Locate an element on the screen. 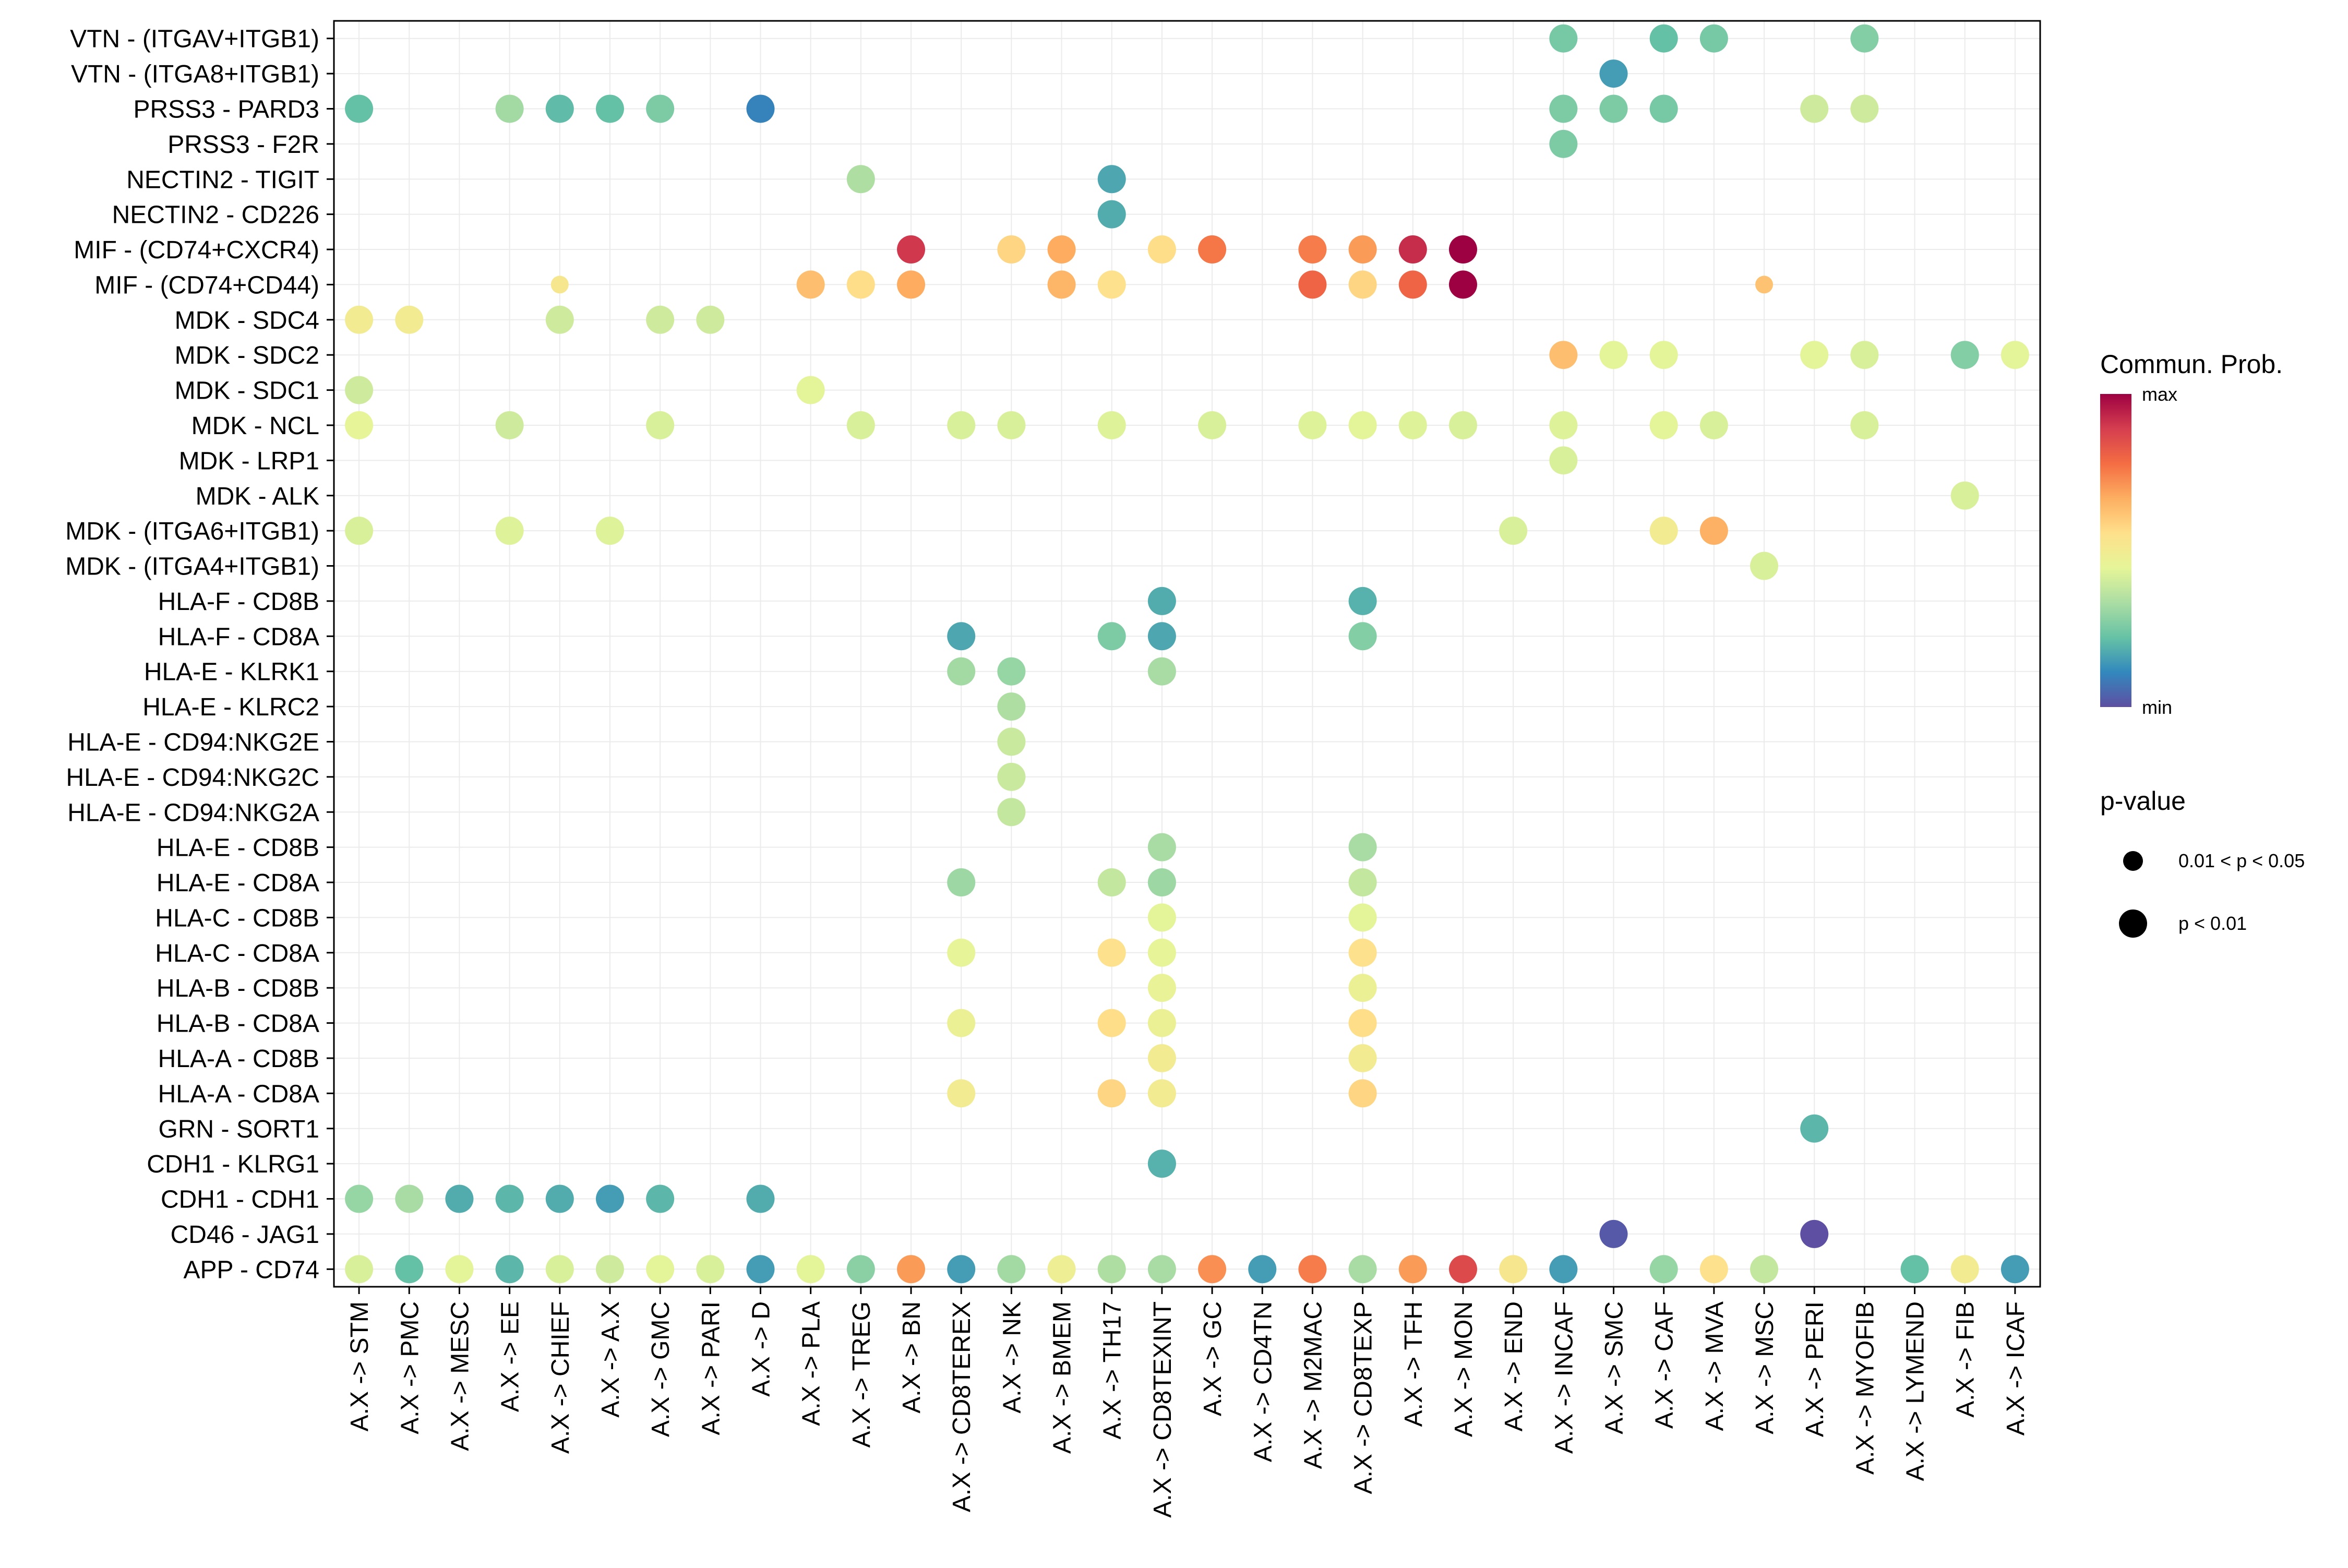 The width and height of the screenshot is (2348, 1568). y-tick-label: HLA-F - CD8A is located at coordinates (238, 637).